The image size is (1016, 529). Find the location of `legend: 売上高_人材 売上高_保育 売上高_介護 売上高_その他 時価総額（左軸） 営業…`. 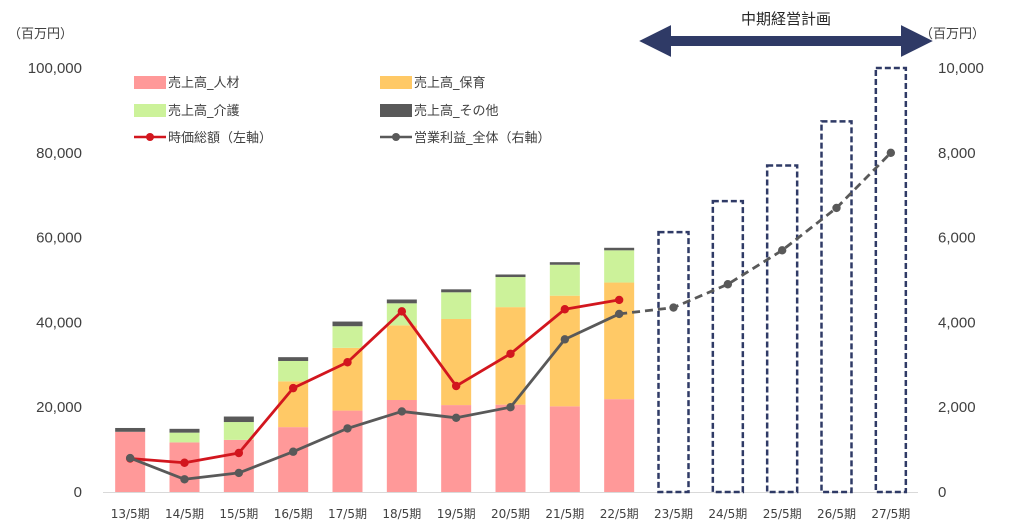

legend: 売上高_人材 売上高_保育 売上高_介護 売上高_その他 時価総額（左軸） 営業… is located at coordinates (342, 110).